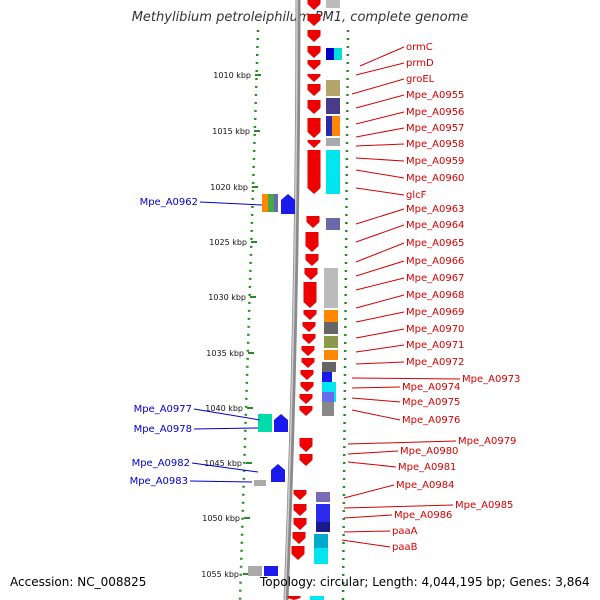  What do you see at coordinates (163, 409) in the screenshot?
I see `gene-label: Mpe_A0977` at bounding box center [163, 409].